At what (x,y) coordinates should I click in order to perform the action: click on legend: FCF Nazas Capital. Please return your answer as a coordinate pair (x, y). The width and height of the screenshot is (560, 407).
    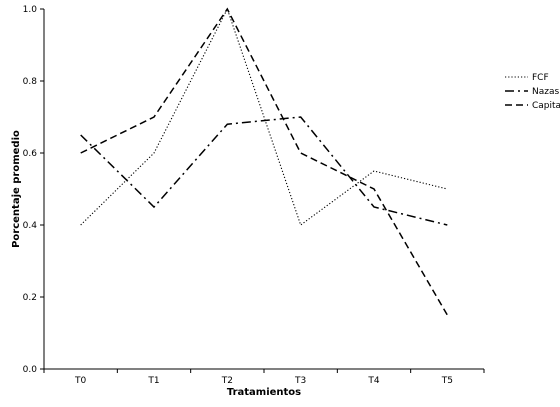
    Looking at the image, I should click on (532, 92).